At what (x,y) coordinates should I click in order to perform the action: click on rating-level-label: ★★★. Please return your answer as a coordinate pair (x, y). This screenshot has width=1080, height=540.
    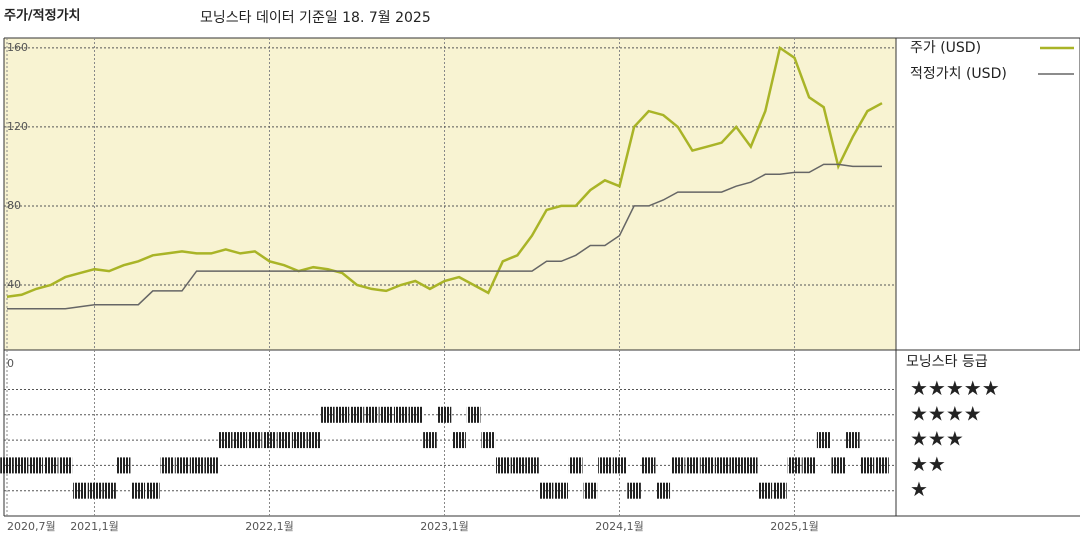
    Looking at the image, I should click on (937, 439).